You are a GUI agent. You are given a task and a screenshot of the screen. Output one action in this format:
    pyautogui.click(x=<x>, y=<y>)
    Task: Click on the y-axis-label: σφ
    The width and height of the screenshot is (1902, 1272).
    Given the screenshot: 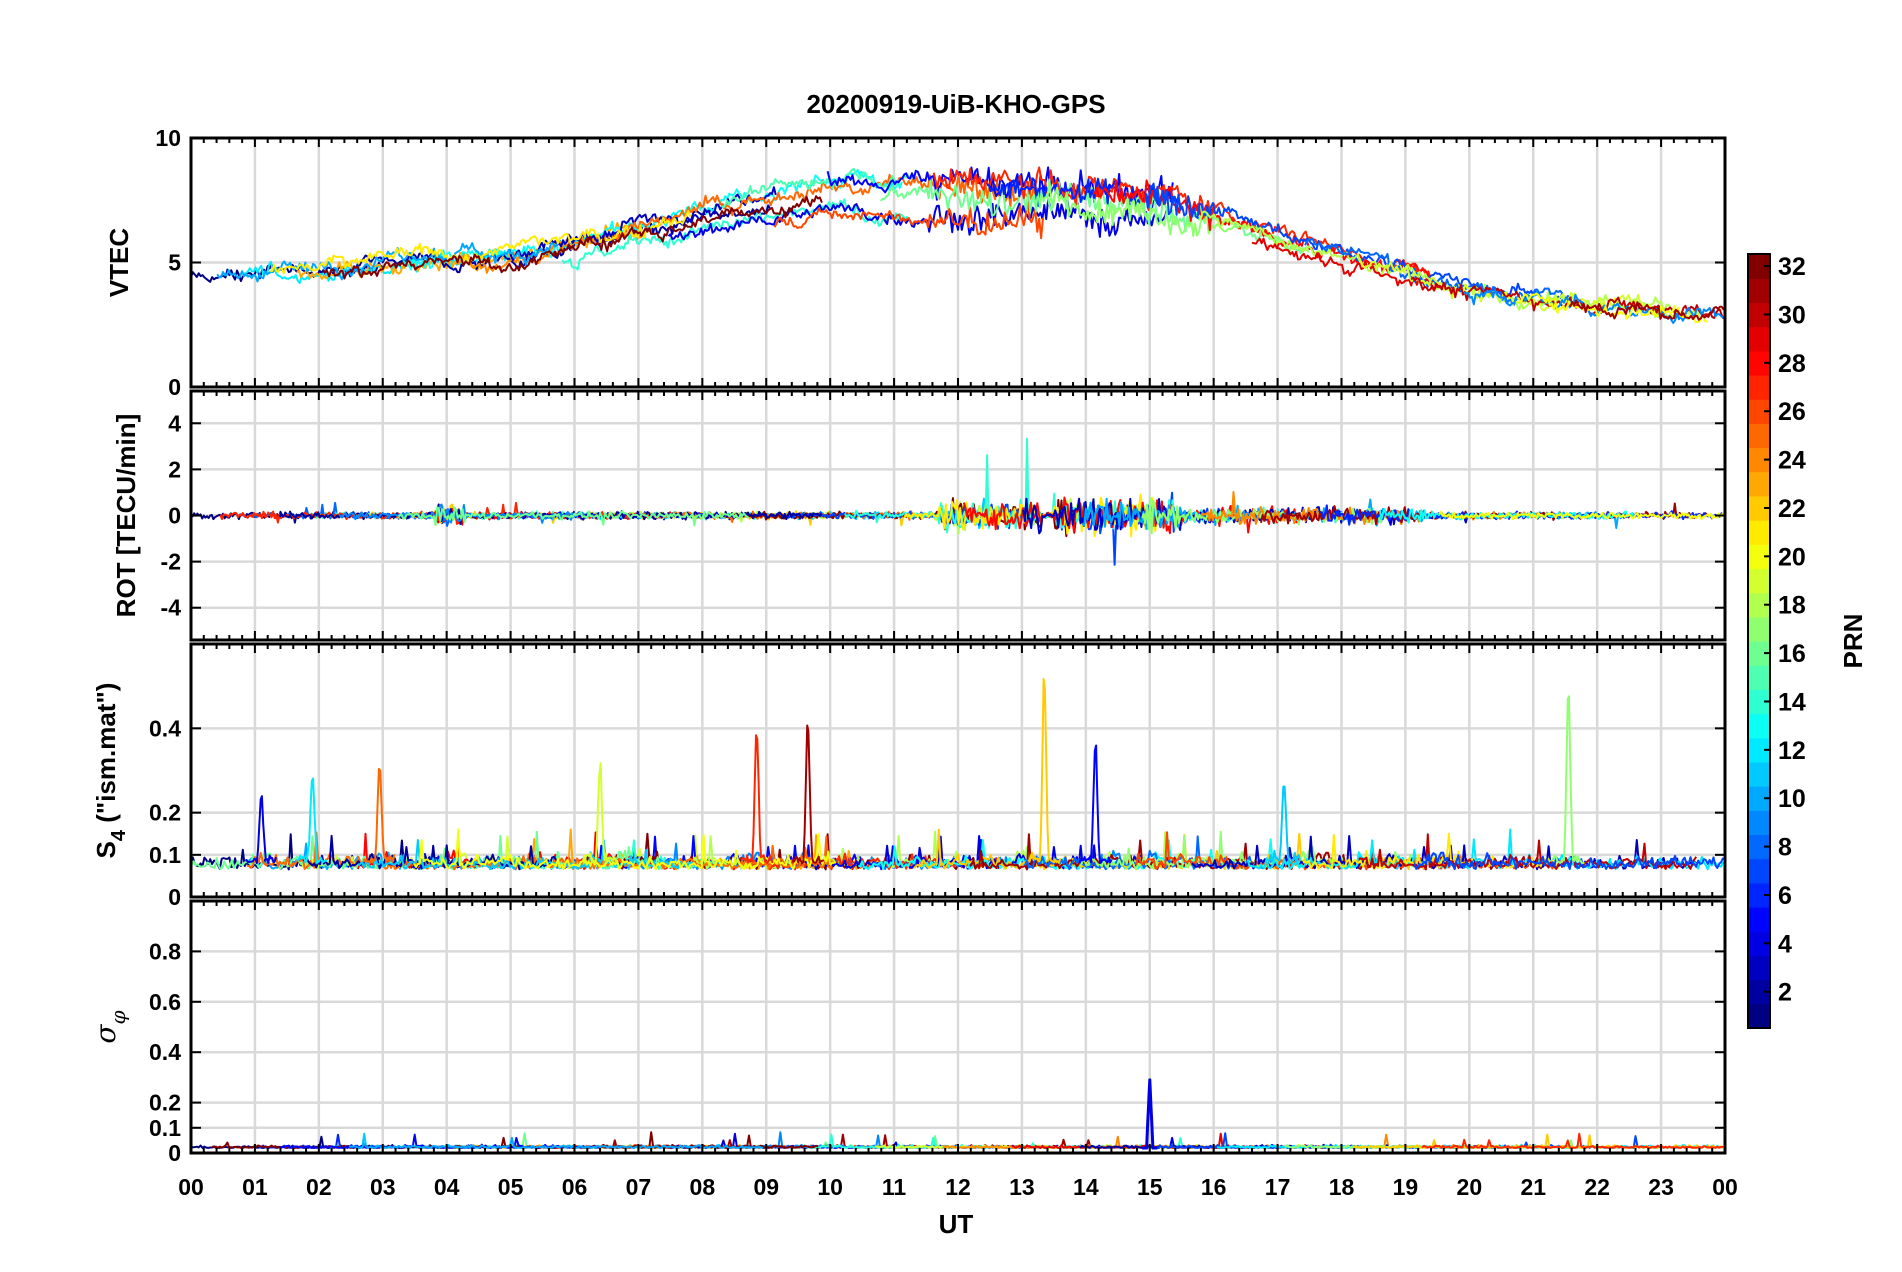 What is the action you would take?
    pyautogui.click(x=109, y=1026)
    